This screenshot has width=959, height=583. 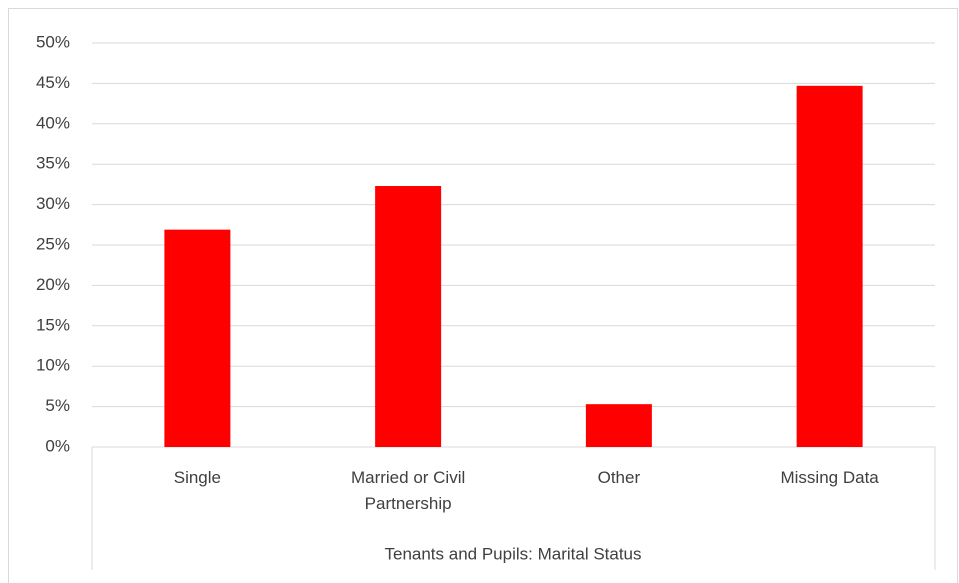 What do you see at coordinates (53, 365) in the screenshot?
I see `y-tick-label: 10%` at bounding box center [53, 365].